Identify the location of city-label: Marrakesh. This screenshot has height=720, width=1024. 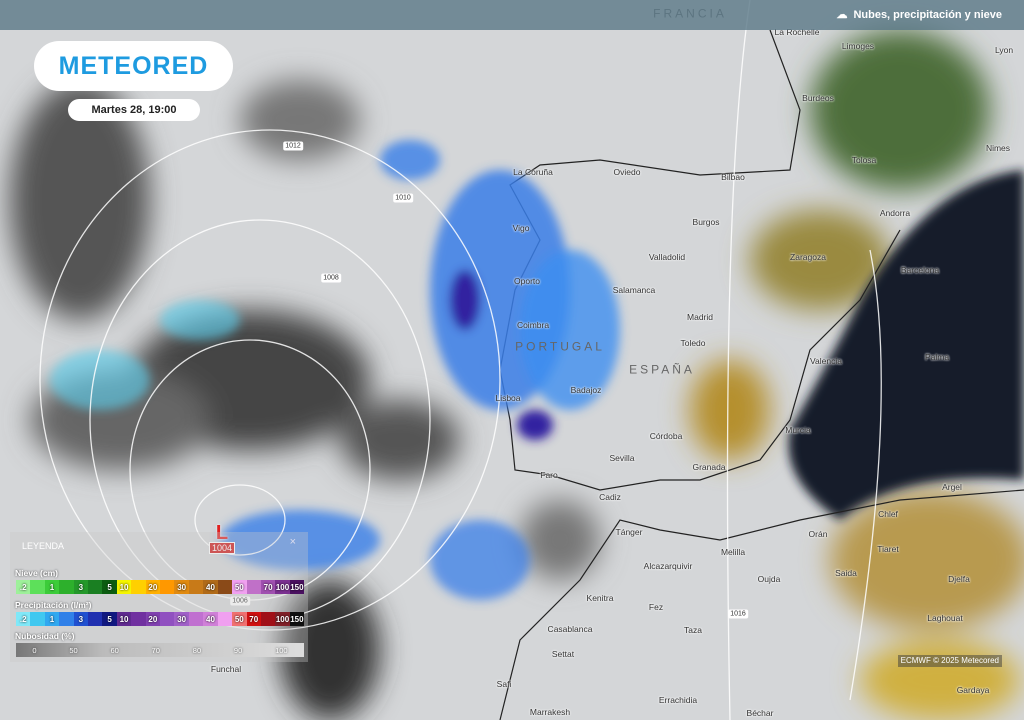
(550, 712).